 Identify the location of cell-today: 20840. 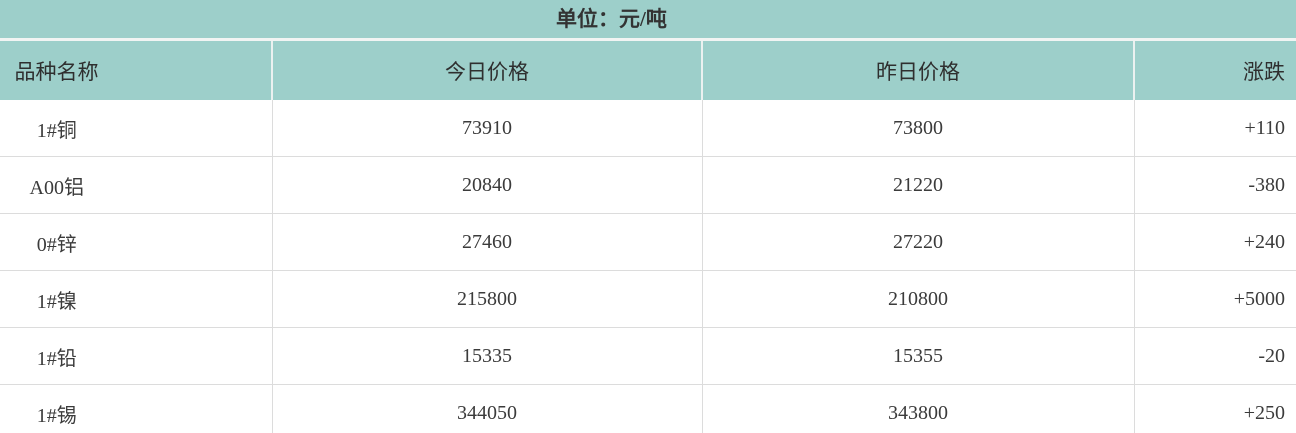
(486, 185).